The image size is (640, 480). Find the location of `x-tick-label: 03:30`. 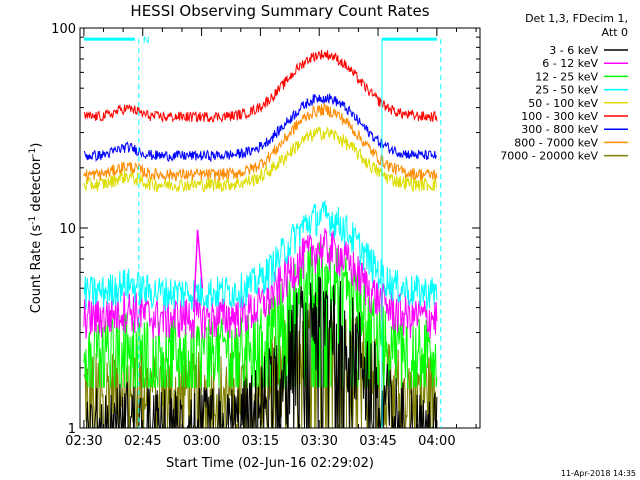

x-tick-label: 03:30 is located at coordinates (318, 441).